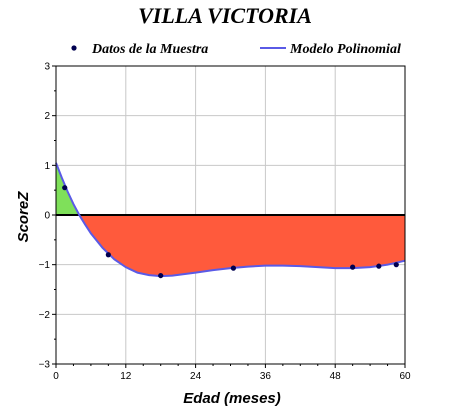  What do you see at coordinates (405, 376) in the screenshot?
I see `x-tick-label-5: 60` at bounding box center [405, 376].